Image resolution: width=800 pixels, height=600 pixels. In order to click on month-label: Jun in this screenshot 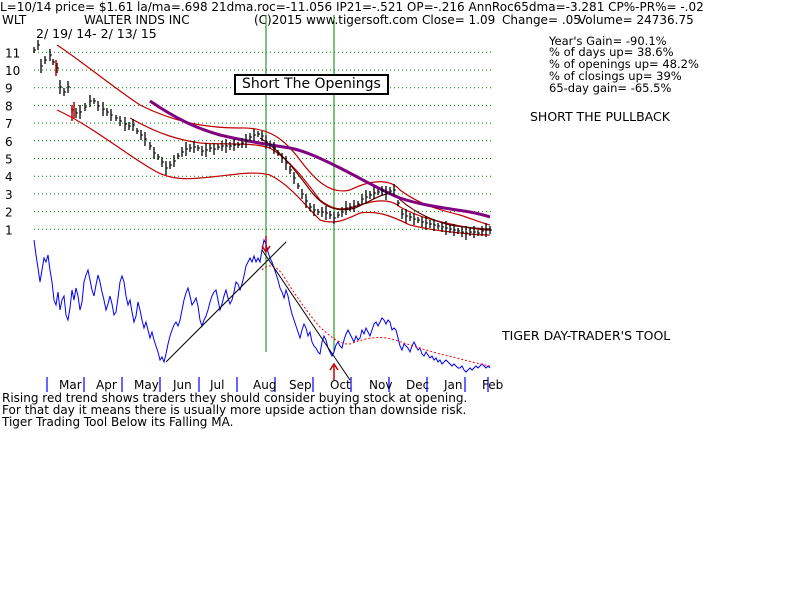, I will do `click(182, 385)`.